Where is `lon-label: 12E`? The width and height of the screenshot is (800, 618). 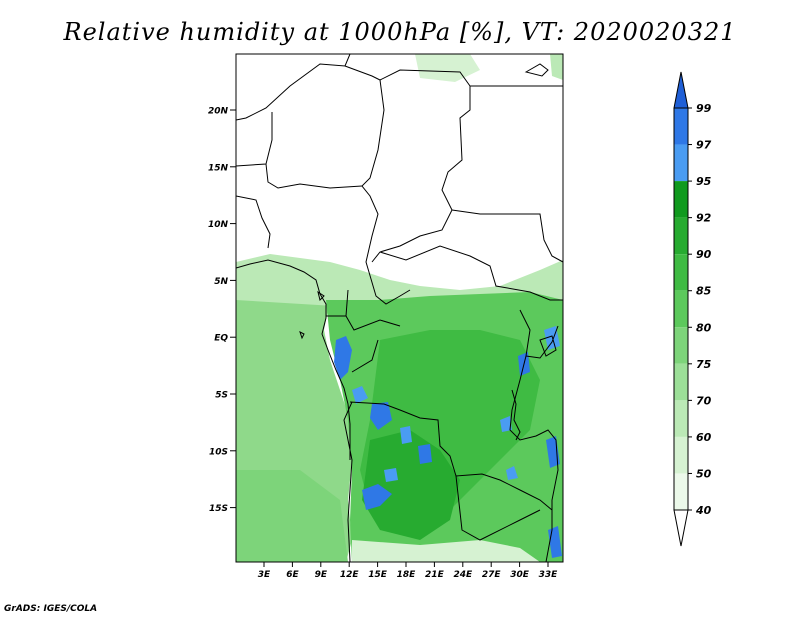
lon-label: 12E is located at coordinates (350, 575).